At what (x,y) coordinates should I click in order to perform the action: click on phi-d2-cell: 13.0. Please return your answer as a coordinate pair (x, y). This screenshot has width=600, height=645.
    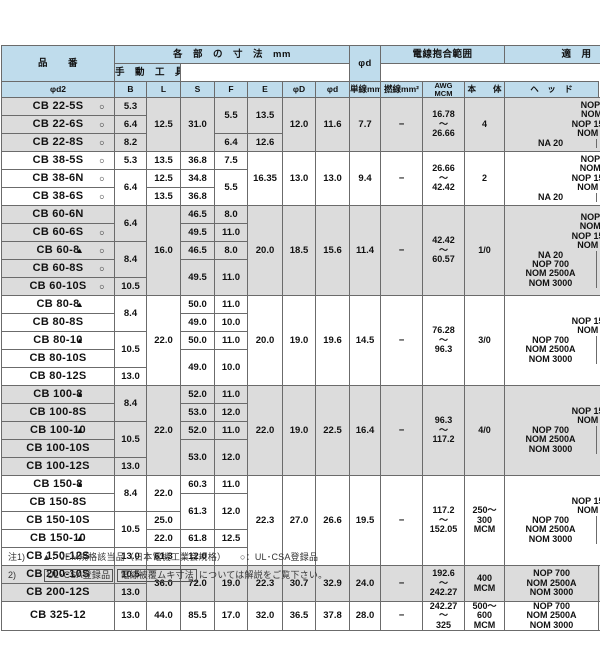
    Looking at the image, I should click on (131, 616).